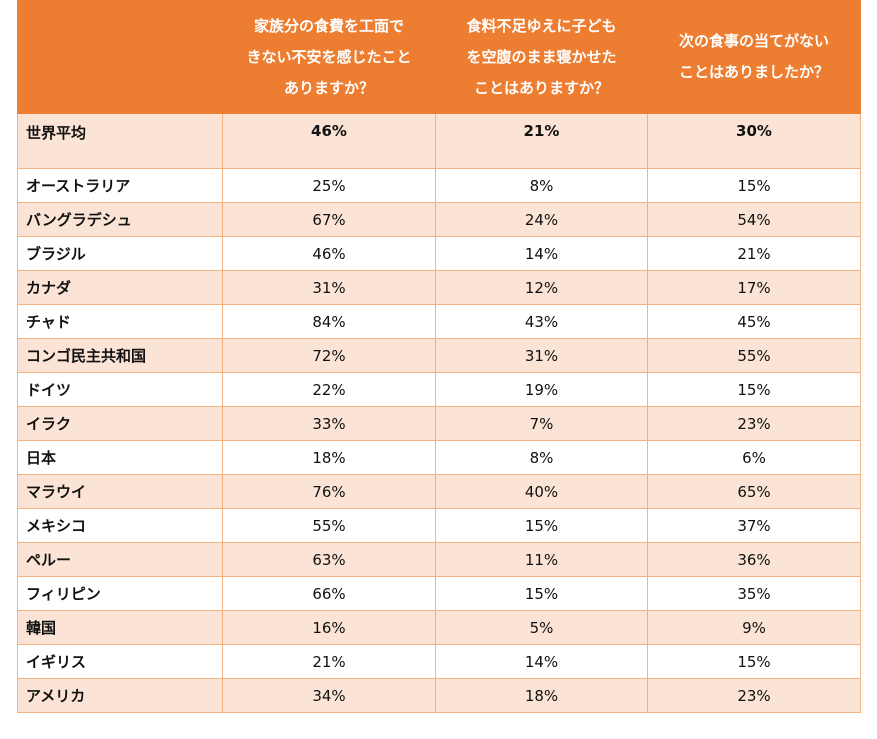 The height and width of the screenshot is (739, 877). I want to click on header-line: ことはありましたか？, so click(753, 72).